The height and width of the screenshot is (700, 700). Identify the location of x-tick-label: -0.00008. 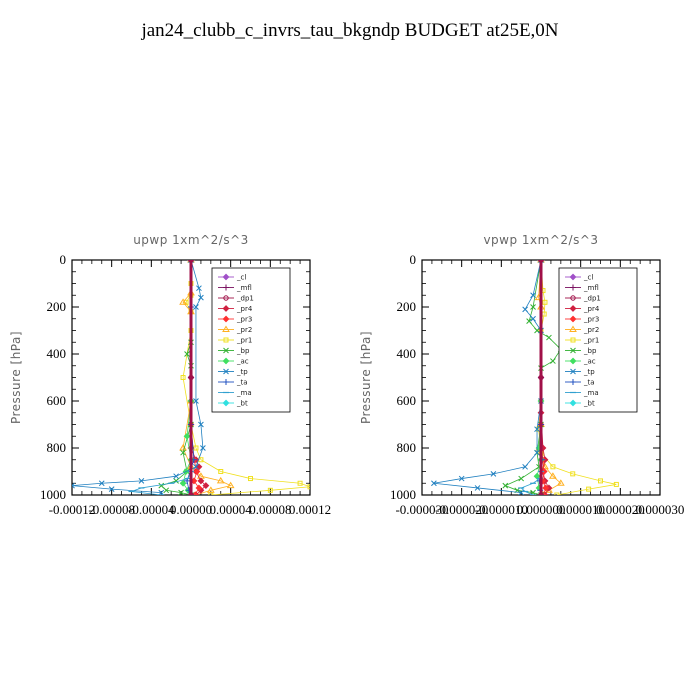
(111, 509).